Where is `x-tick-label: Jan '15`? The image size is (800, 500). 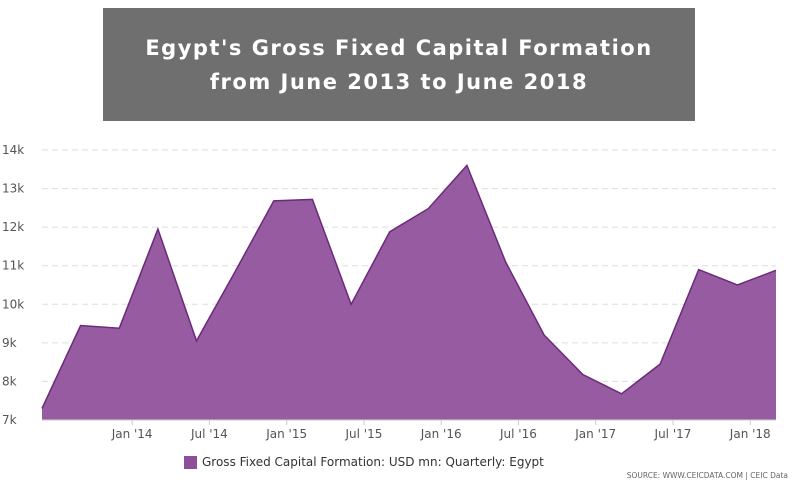
x-tick-label: Jan '15 is located at coordinates (286, 434).